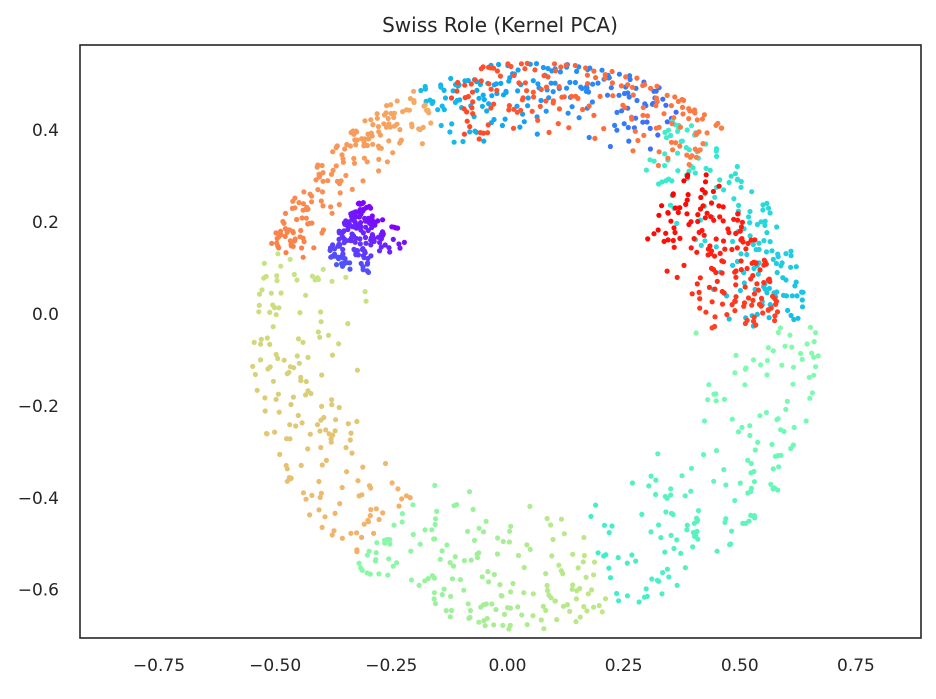 Image resolution: width=936 pixels, height=699 pixels. What do you see at coordinates (500, 25) in the screenshot?
I see `chart-title: Swiss Role (Kernel PCA)` at bounding box center [500, 25].